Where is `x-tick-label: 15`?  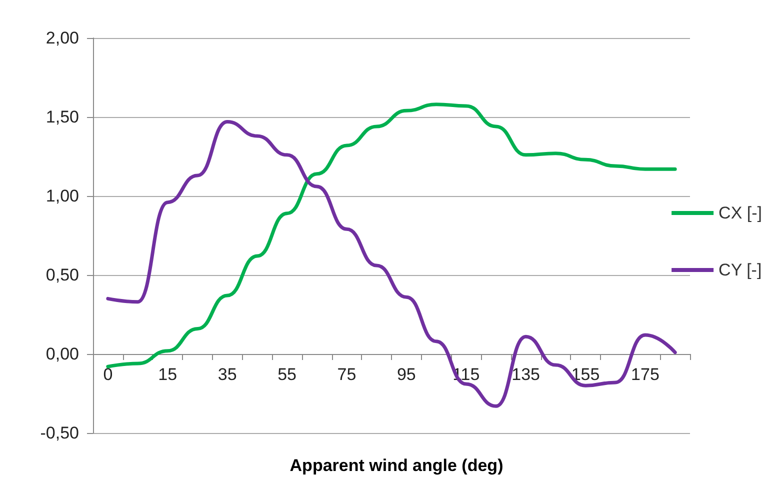 x-tick-label: 15 is located at coordinates (168, 374).